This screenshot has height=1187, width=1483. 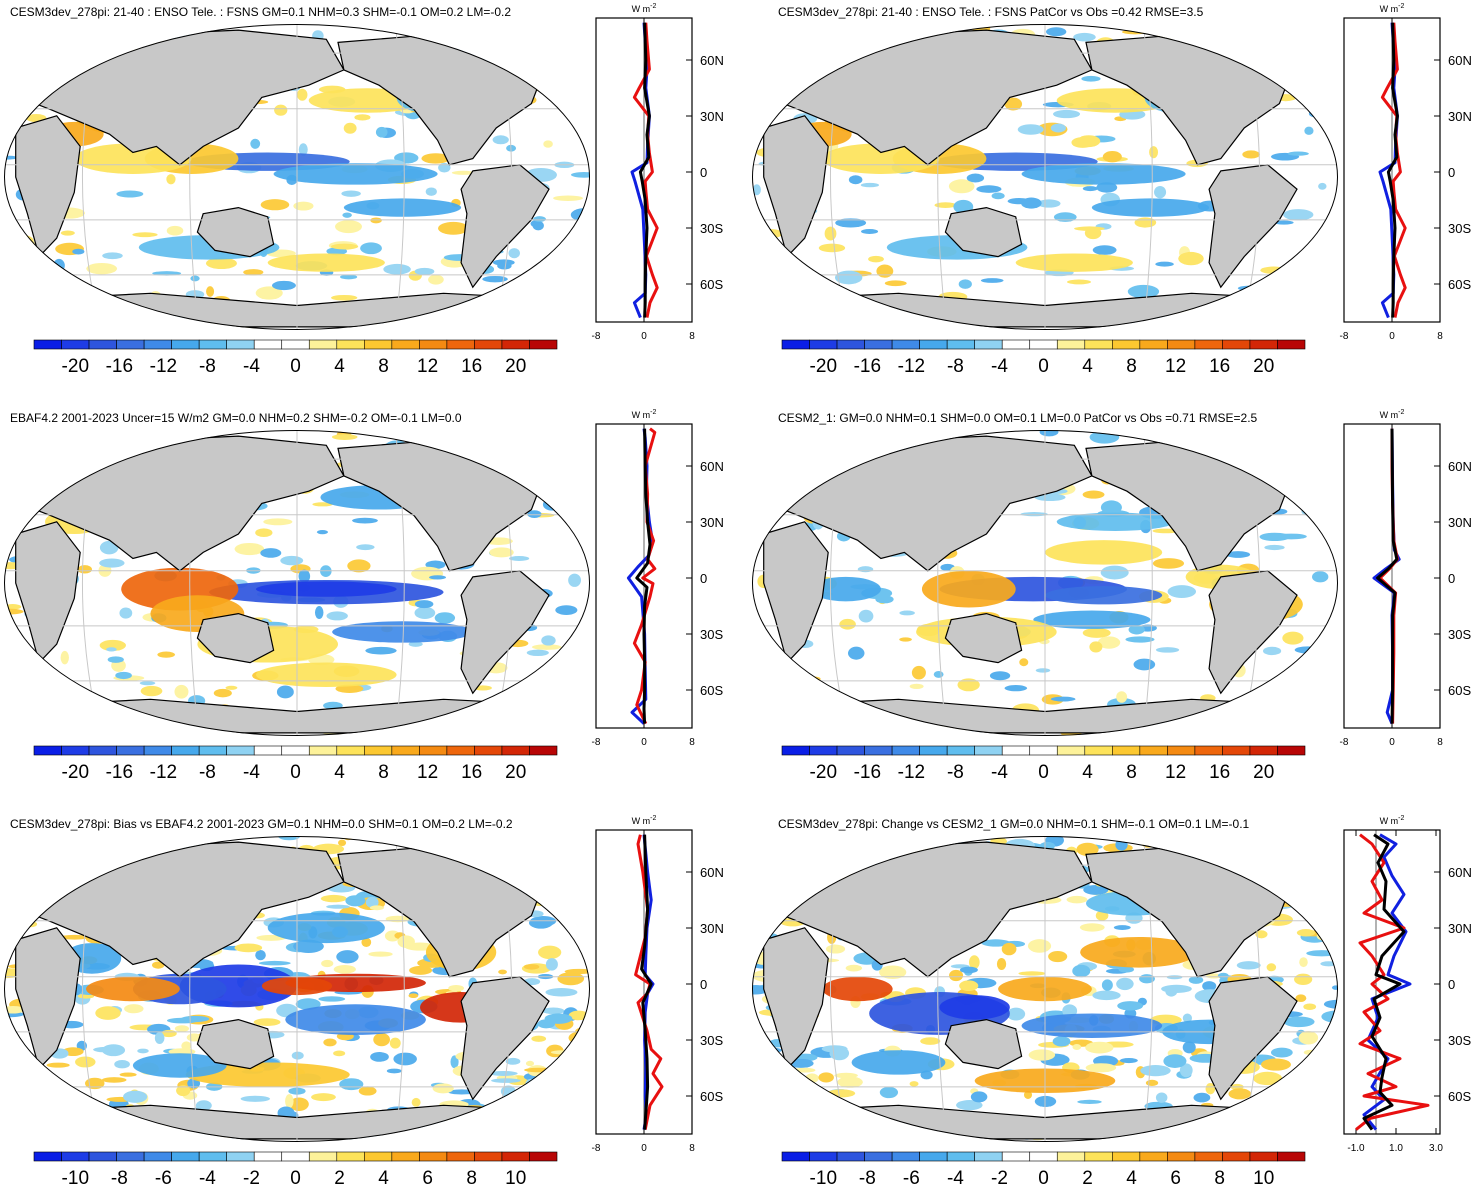 I want to click on x-tick-label: -1.0, so click(x=1356, y=1148).